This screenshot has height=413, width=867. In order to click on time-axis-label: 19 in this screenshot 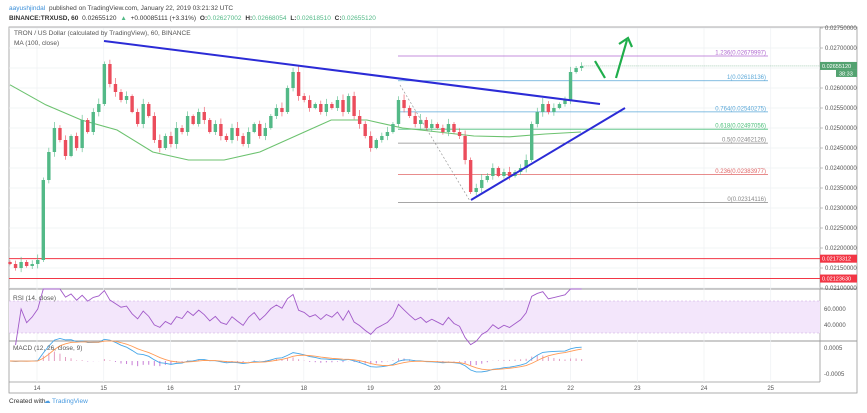, I will do `click(370, 389)`.